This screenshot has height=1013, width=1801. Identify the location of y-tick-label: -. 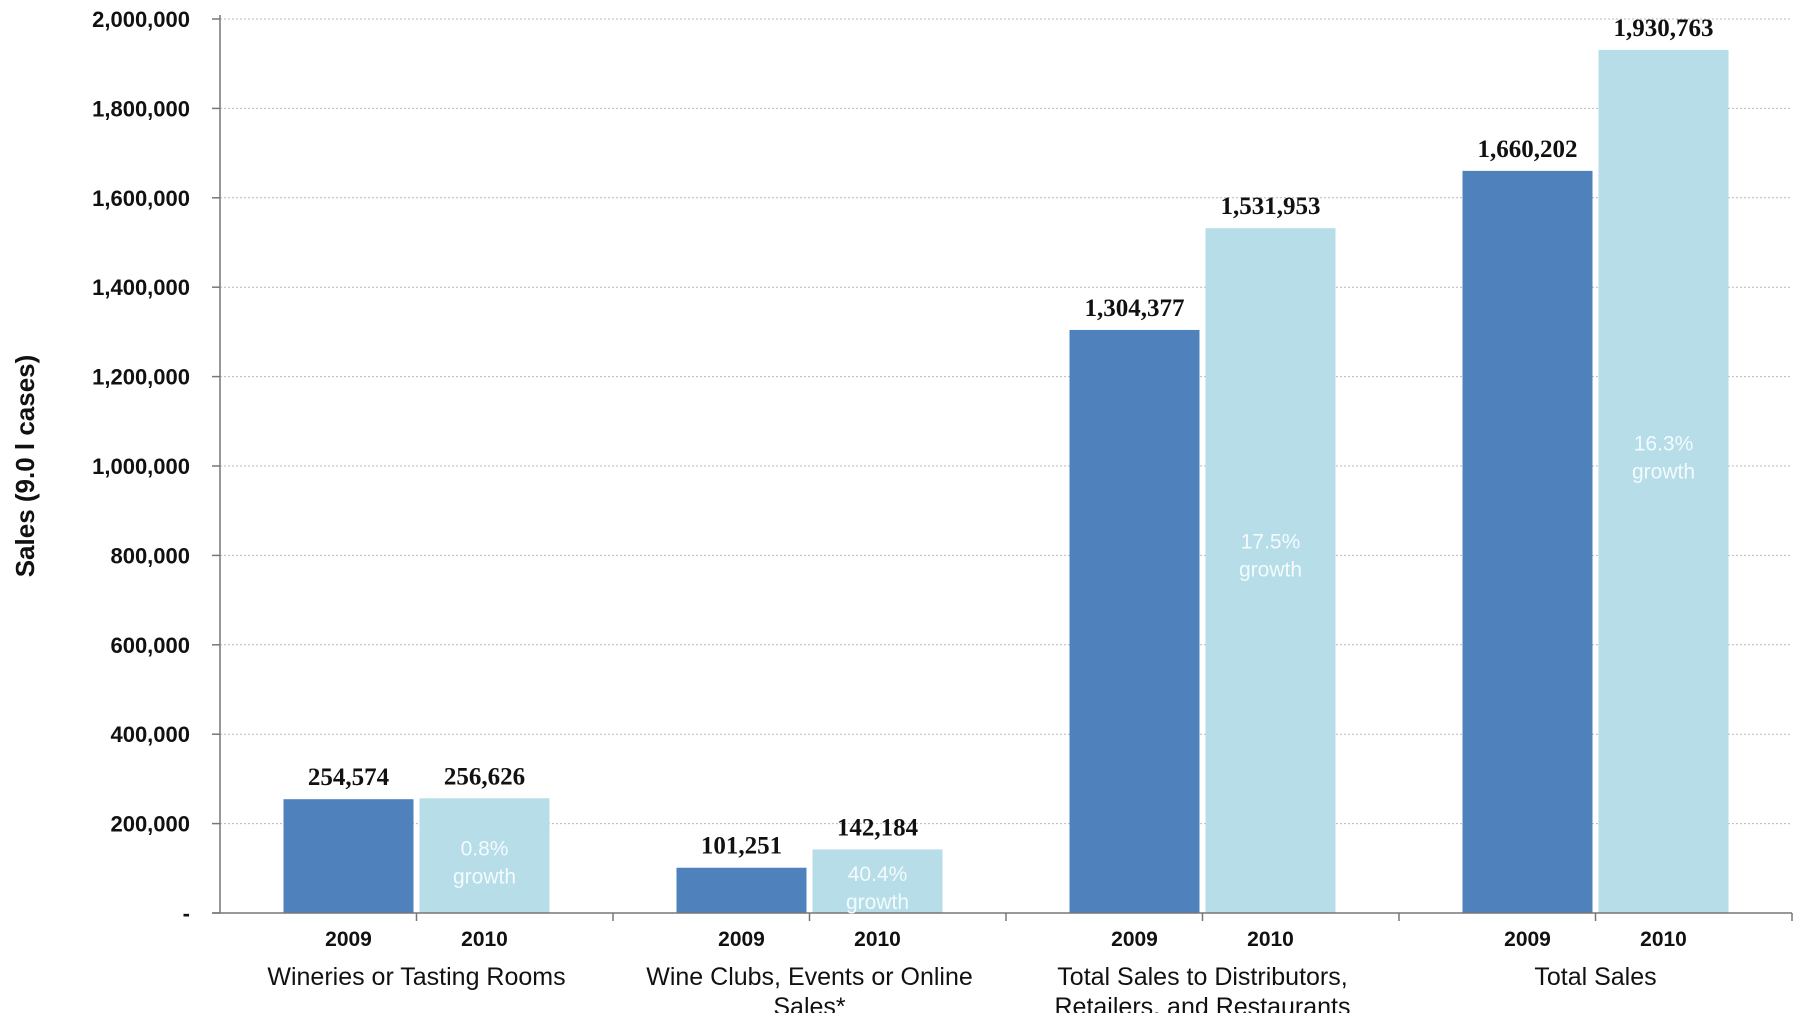
(186, 913).